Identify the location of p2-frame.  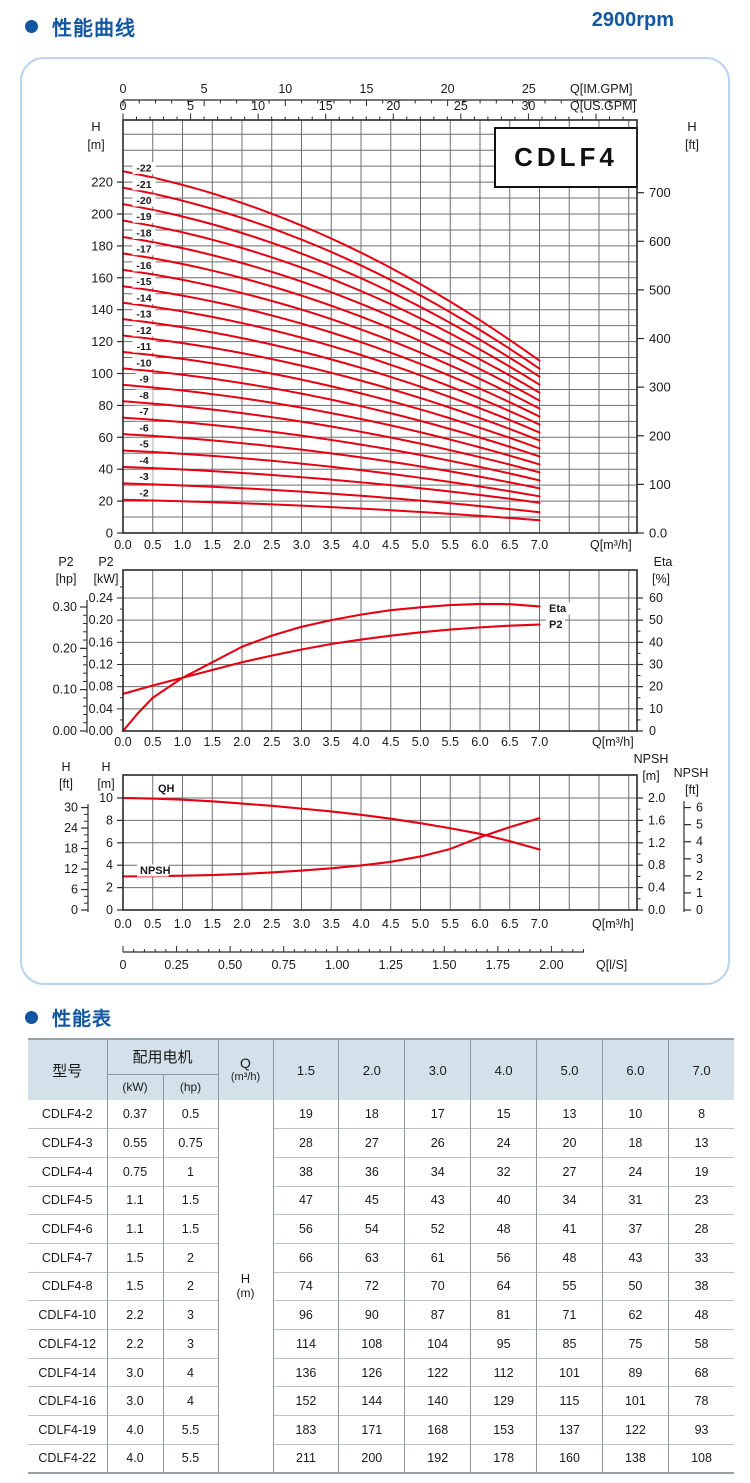
(380, 650).